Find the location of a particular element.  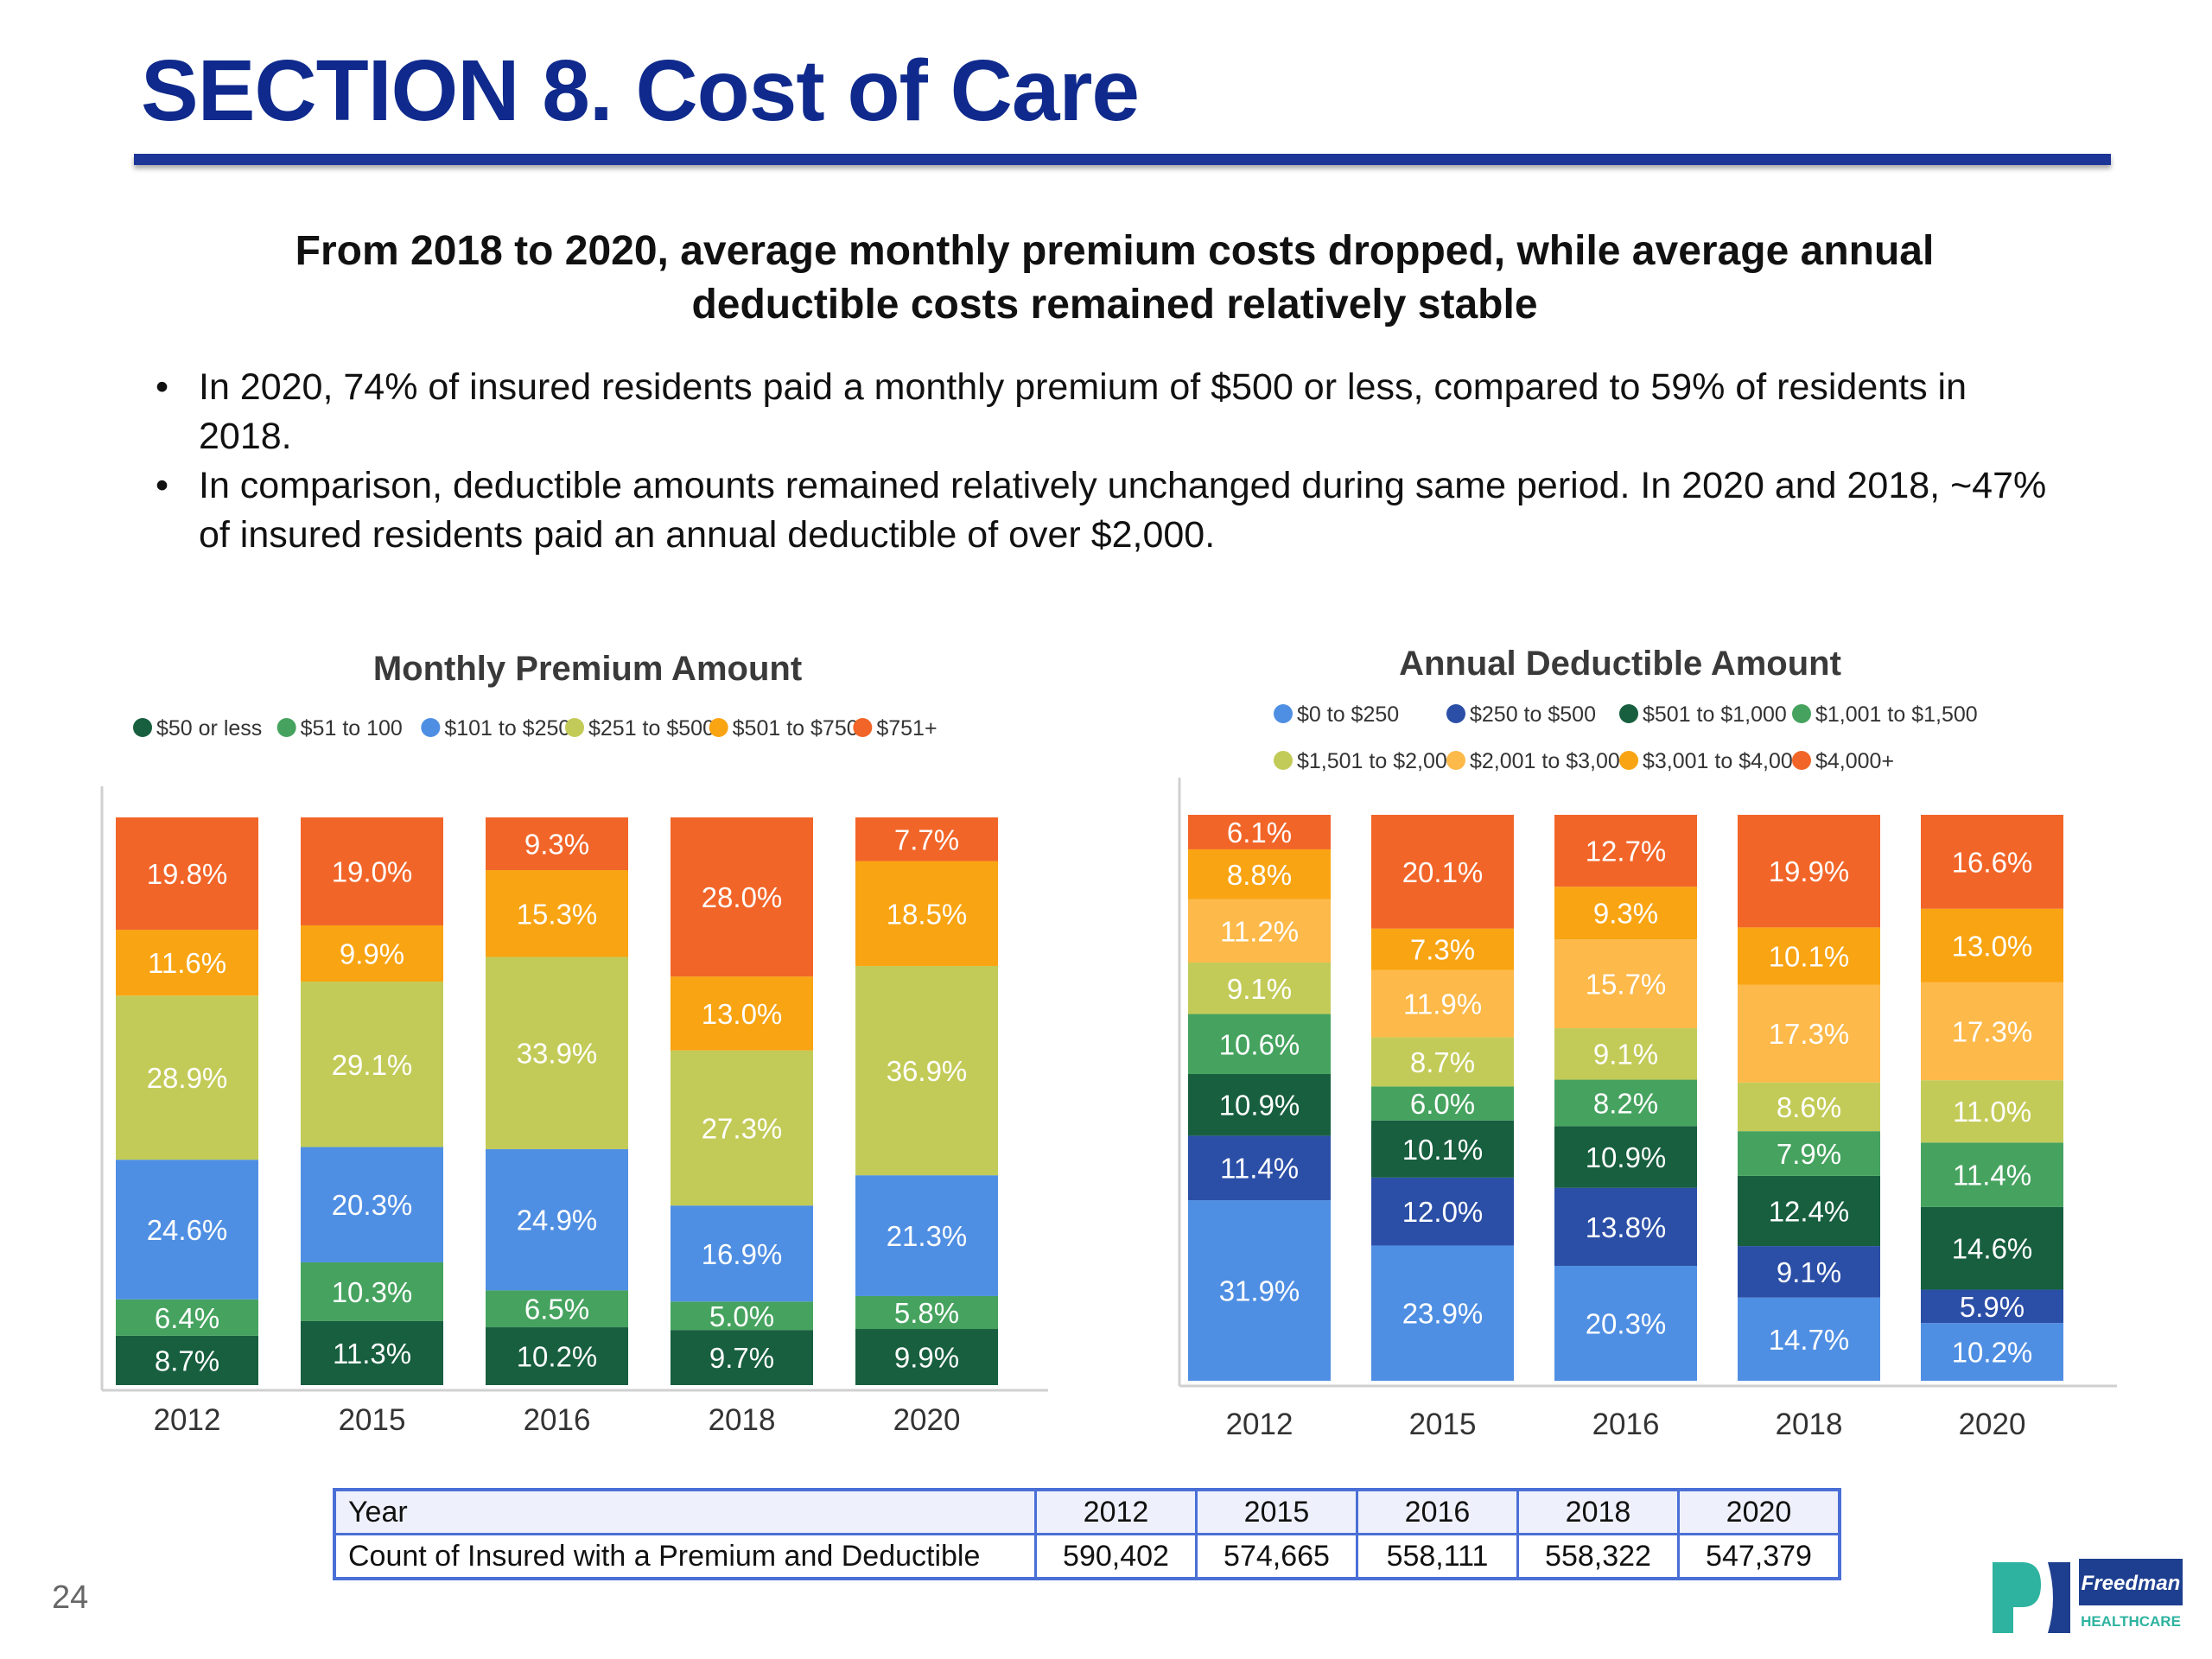

premium-data-label: 9.9% is located at coordinates (926, 1358).